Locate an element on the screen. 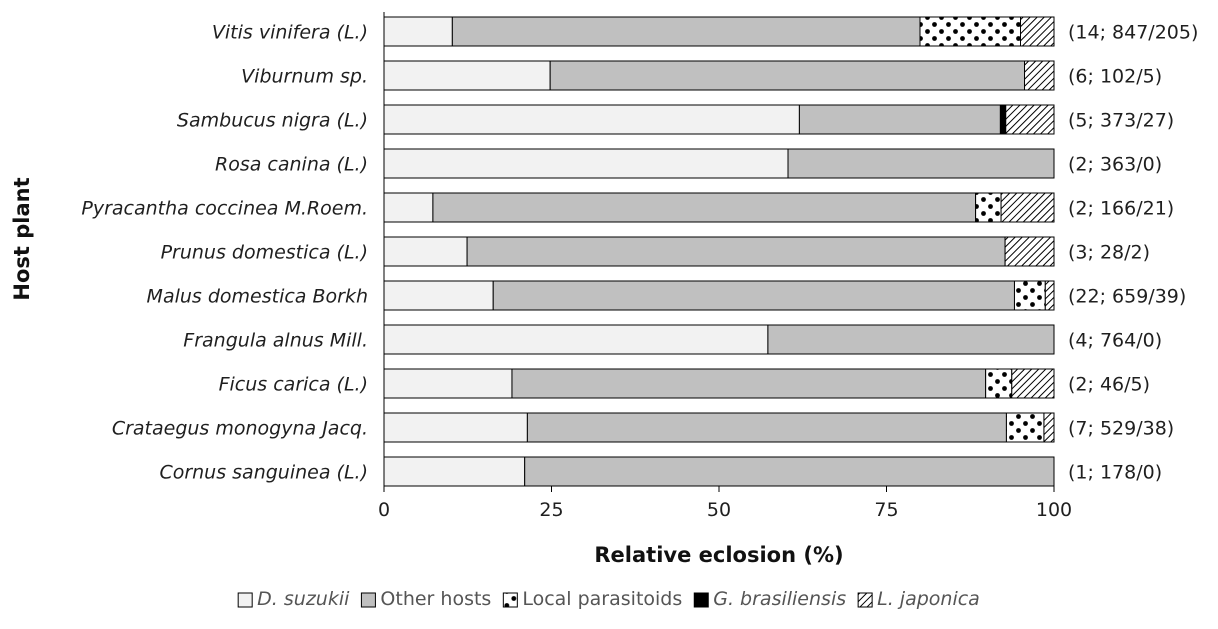 The width and height of the screenshot is (1218, 629). bar-annotation: (3; 28/2) is located at coordinates (1109, 253).